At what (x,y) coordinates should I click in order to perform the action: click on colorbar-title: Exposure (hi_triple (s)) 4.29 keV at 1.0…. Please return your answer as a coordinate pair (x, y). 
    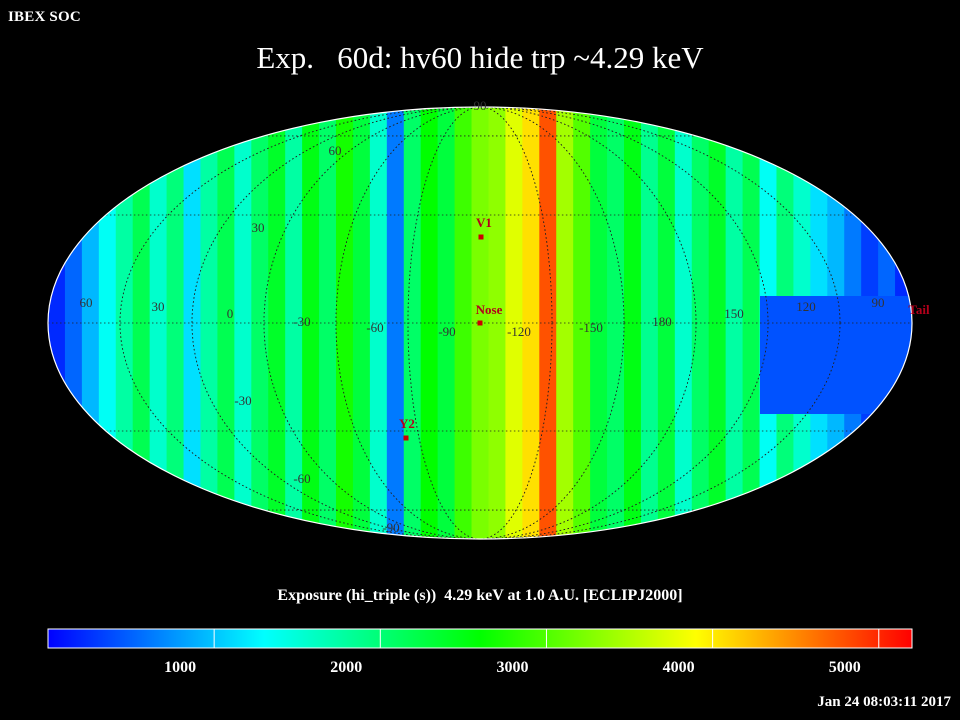
    Looking at the image, I should click on (480, 595).